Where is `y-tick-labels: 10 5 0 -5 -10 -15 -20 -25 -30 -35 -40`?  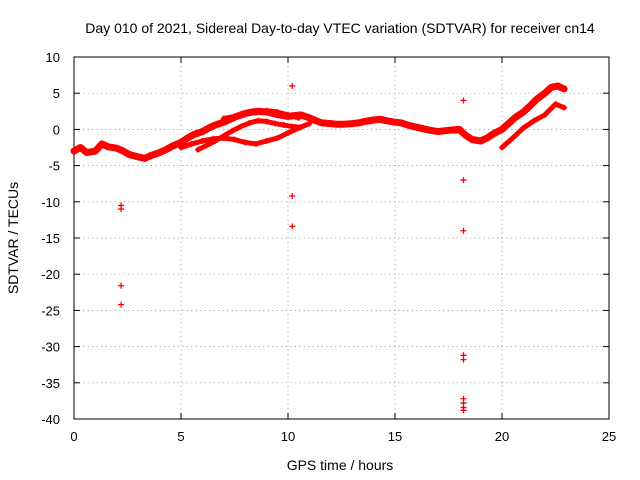 y-tick-labels: 10 5 0 -5 -10 -15 -20 -25 -30 -35 -40 is located at coordinates (50, 238).